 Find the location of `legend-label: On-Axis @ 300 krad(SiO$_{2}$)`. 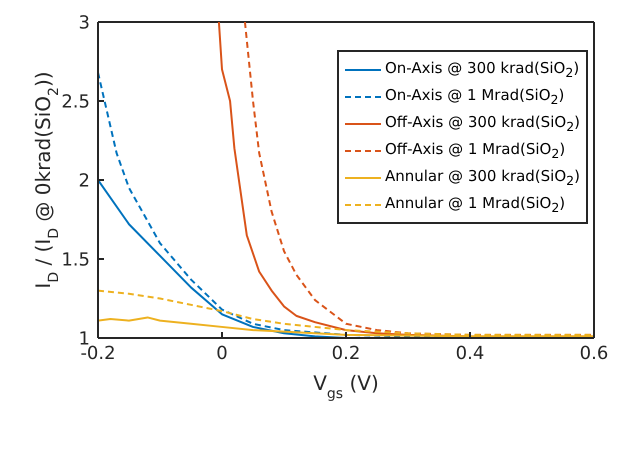

legend-label: On-Axis @ 300 krad(SiO$_{2}$) is located at coordinates (482, 69).